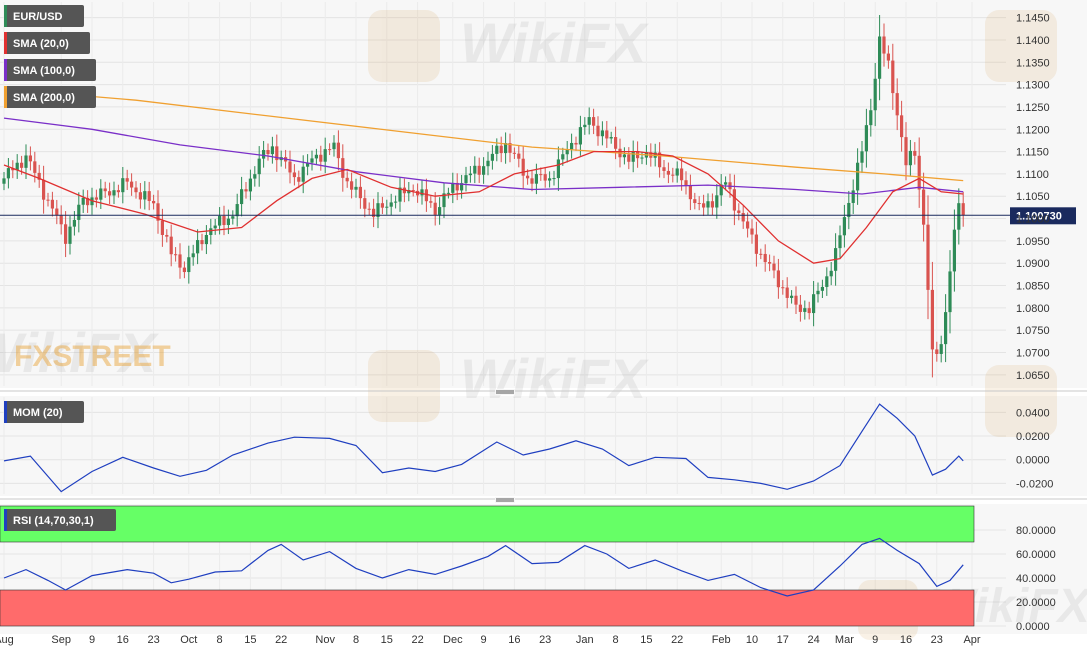 This screenshot has width=1087, height=653. I want to click on x-tick-label: Mar, so click(844, 640).